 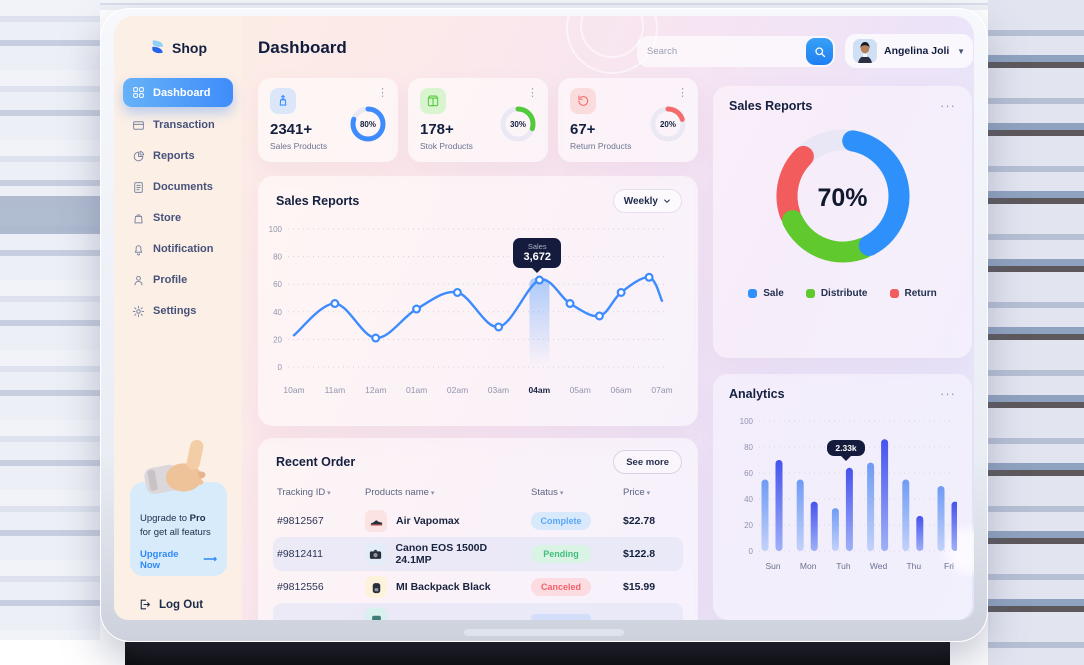 What do you see at coordinates (291, 129) in the screenshot?
I see `stat-value: 2341+` at bounding box center [291, 129].